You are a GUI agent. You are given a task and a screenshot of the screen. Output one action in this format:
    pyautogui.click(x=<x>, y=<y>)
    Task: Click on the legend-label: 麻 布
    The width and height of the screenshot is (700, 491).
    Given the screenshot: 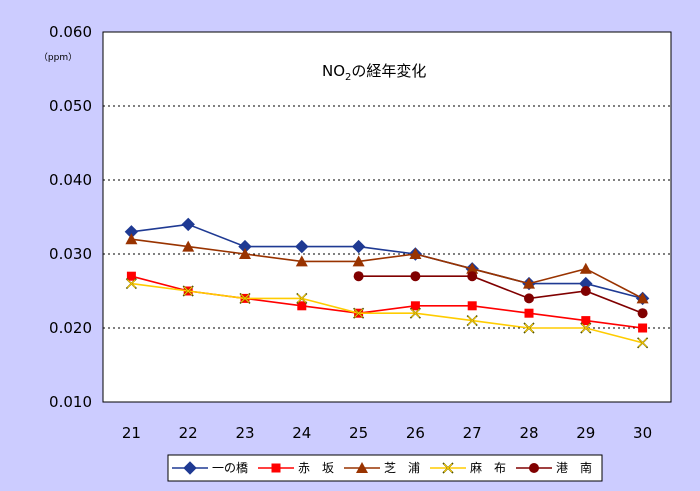 What is the action you would take?
    pyautogui.click(x=488, y=467)
    